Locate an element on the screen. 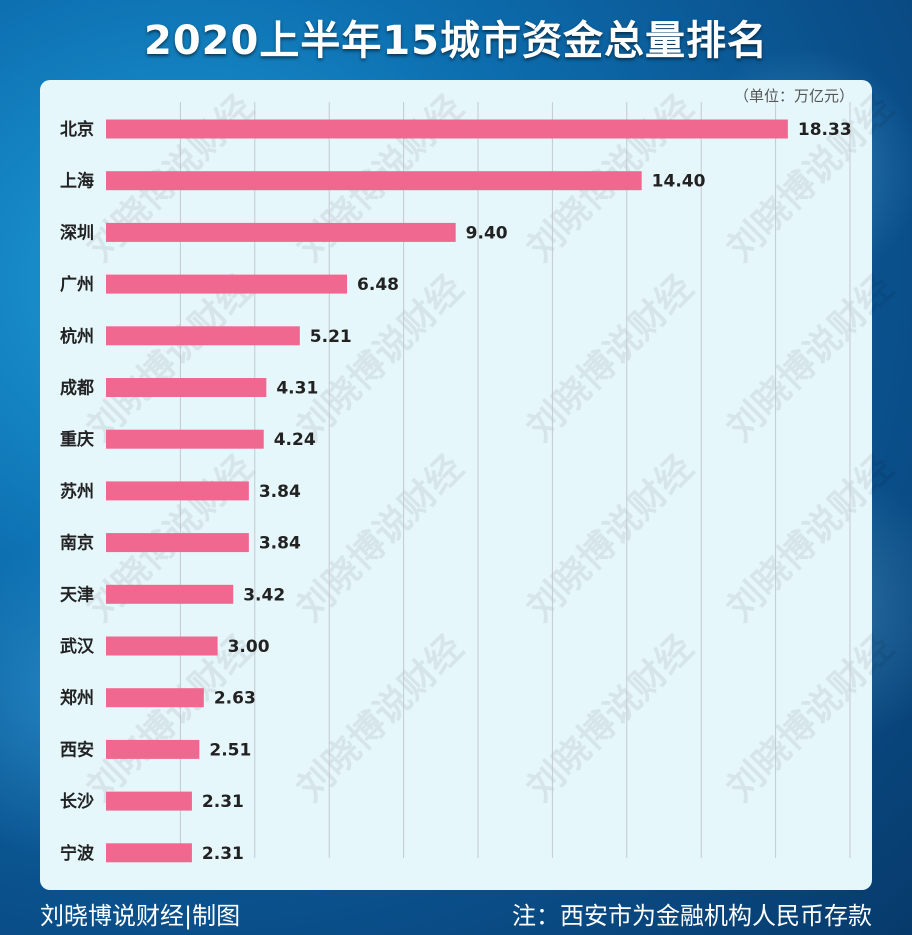 Image resolution: width=912 pixels, height=935 pixels. value-label: 5.21 is located at coordinates (331, 337).